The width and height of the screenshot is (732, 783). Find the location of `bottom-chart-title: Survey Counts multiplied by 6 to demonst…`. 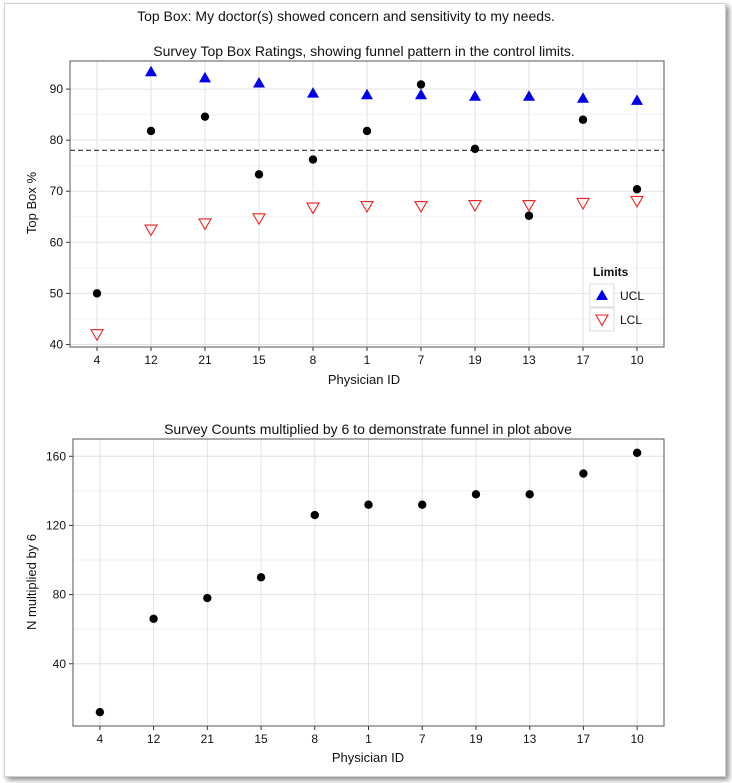

bottom-chart-title: Survey Counts multiplied by 6 to demonst… is located at coordinates (368, 429).